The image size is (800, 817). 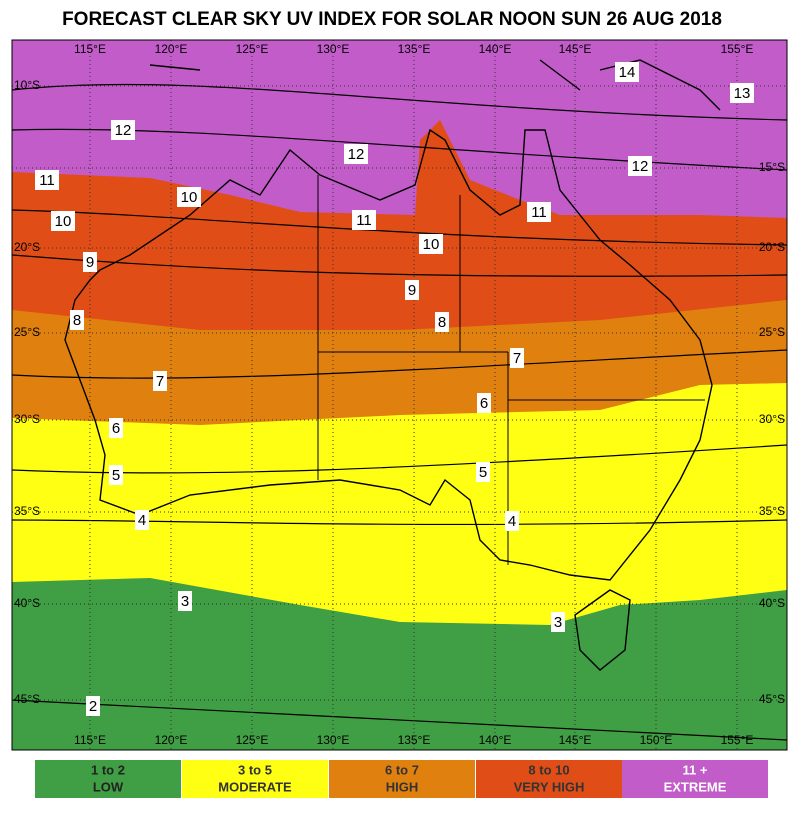 I want to click on contour-label: 3, so click(x=558, y=622).